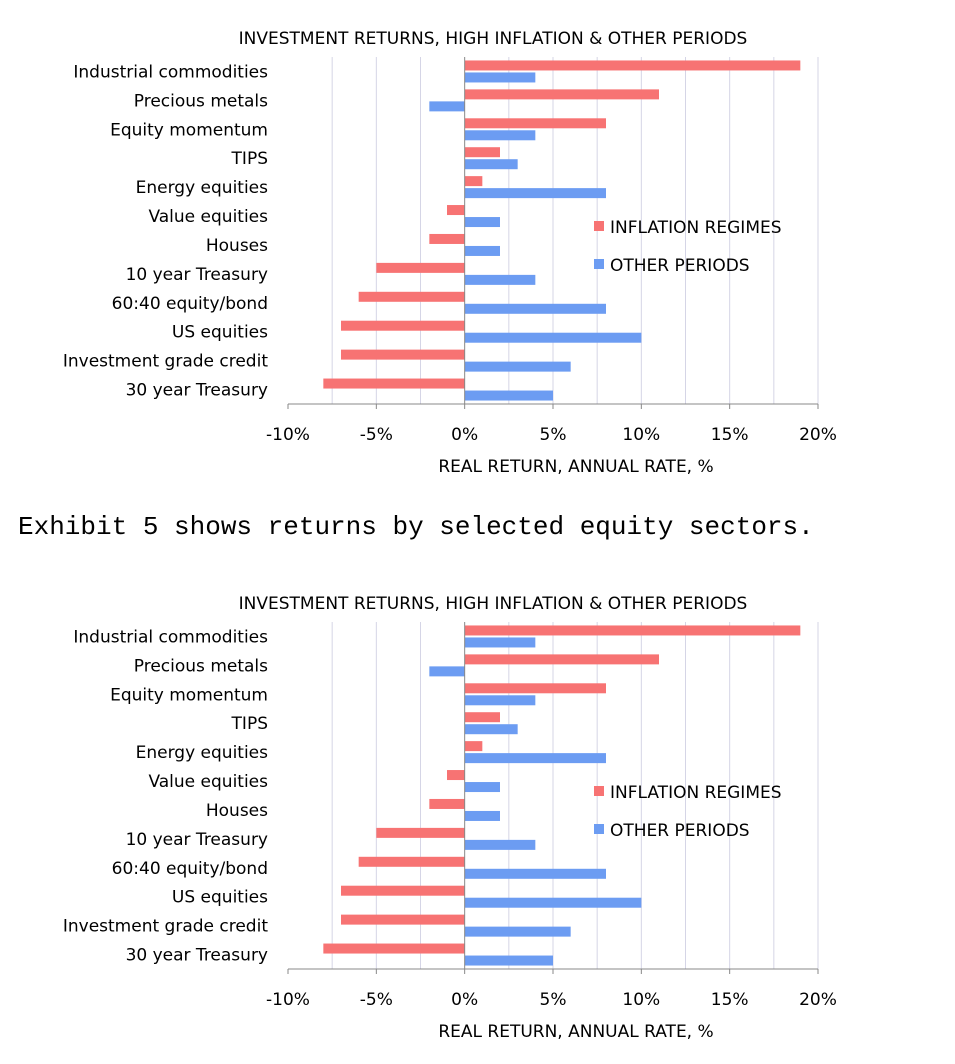  I want to click on x-tick-label: -10%, so click(288, 1000).